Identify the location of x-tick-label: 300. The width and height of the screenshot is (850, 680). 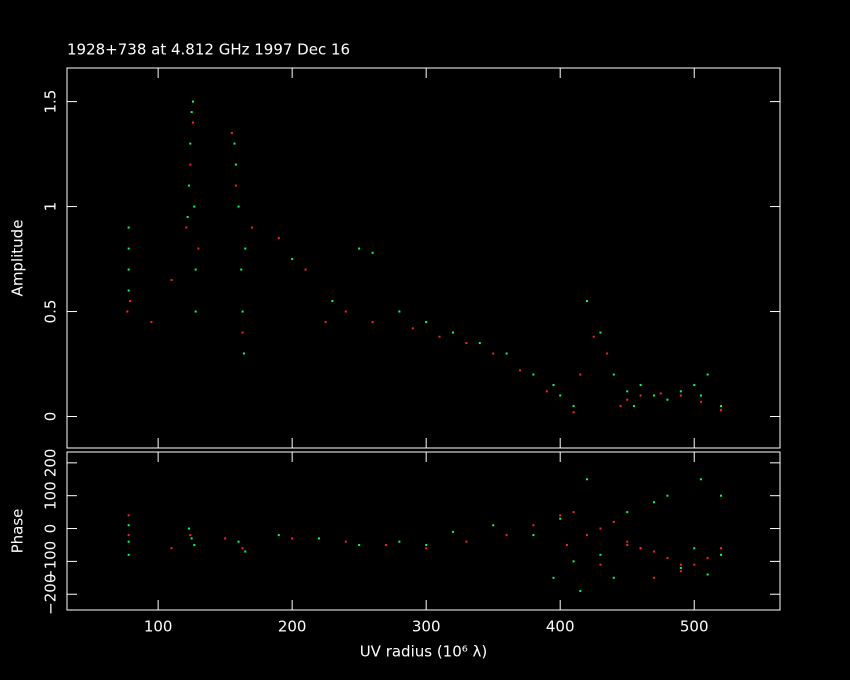
(426, 627).